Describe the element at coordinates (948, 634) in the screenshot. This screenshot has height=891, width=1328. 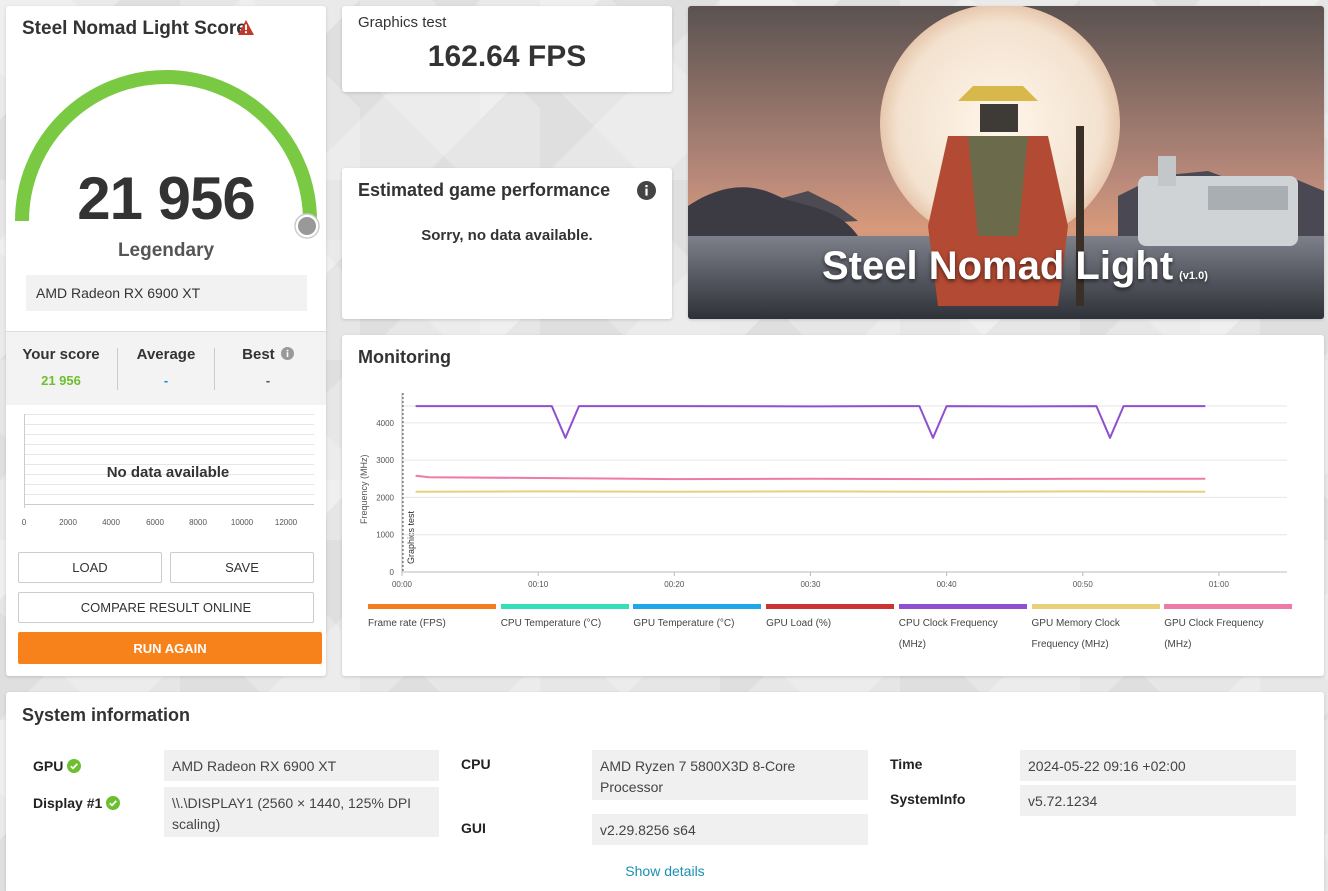
I see `legend-label: CPU Clock Frequency (MHz)` at that location.